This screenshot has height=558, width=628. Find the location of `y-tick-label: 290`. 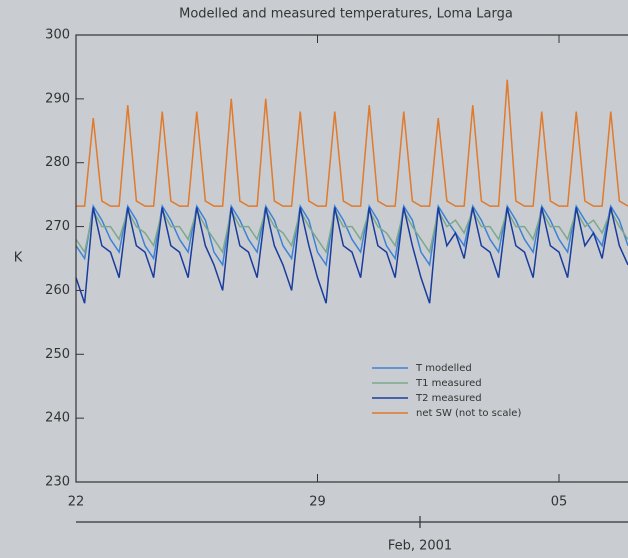

y-tick-label: 290 is located at coordinates (57, 98).